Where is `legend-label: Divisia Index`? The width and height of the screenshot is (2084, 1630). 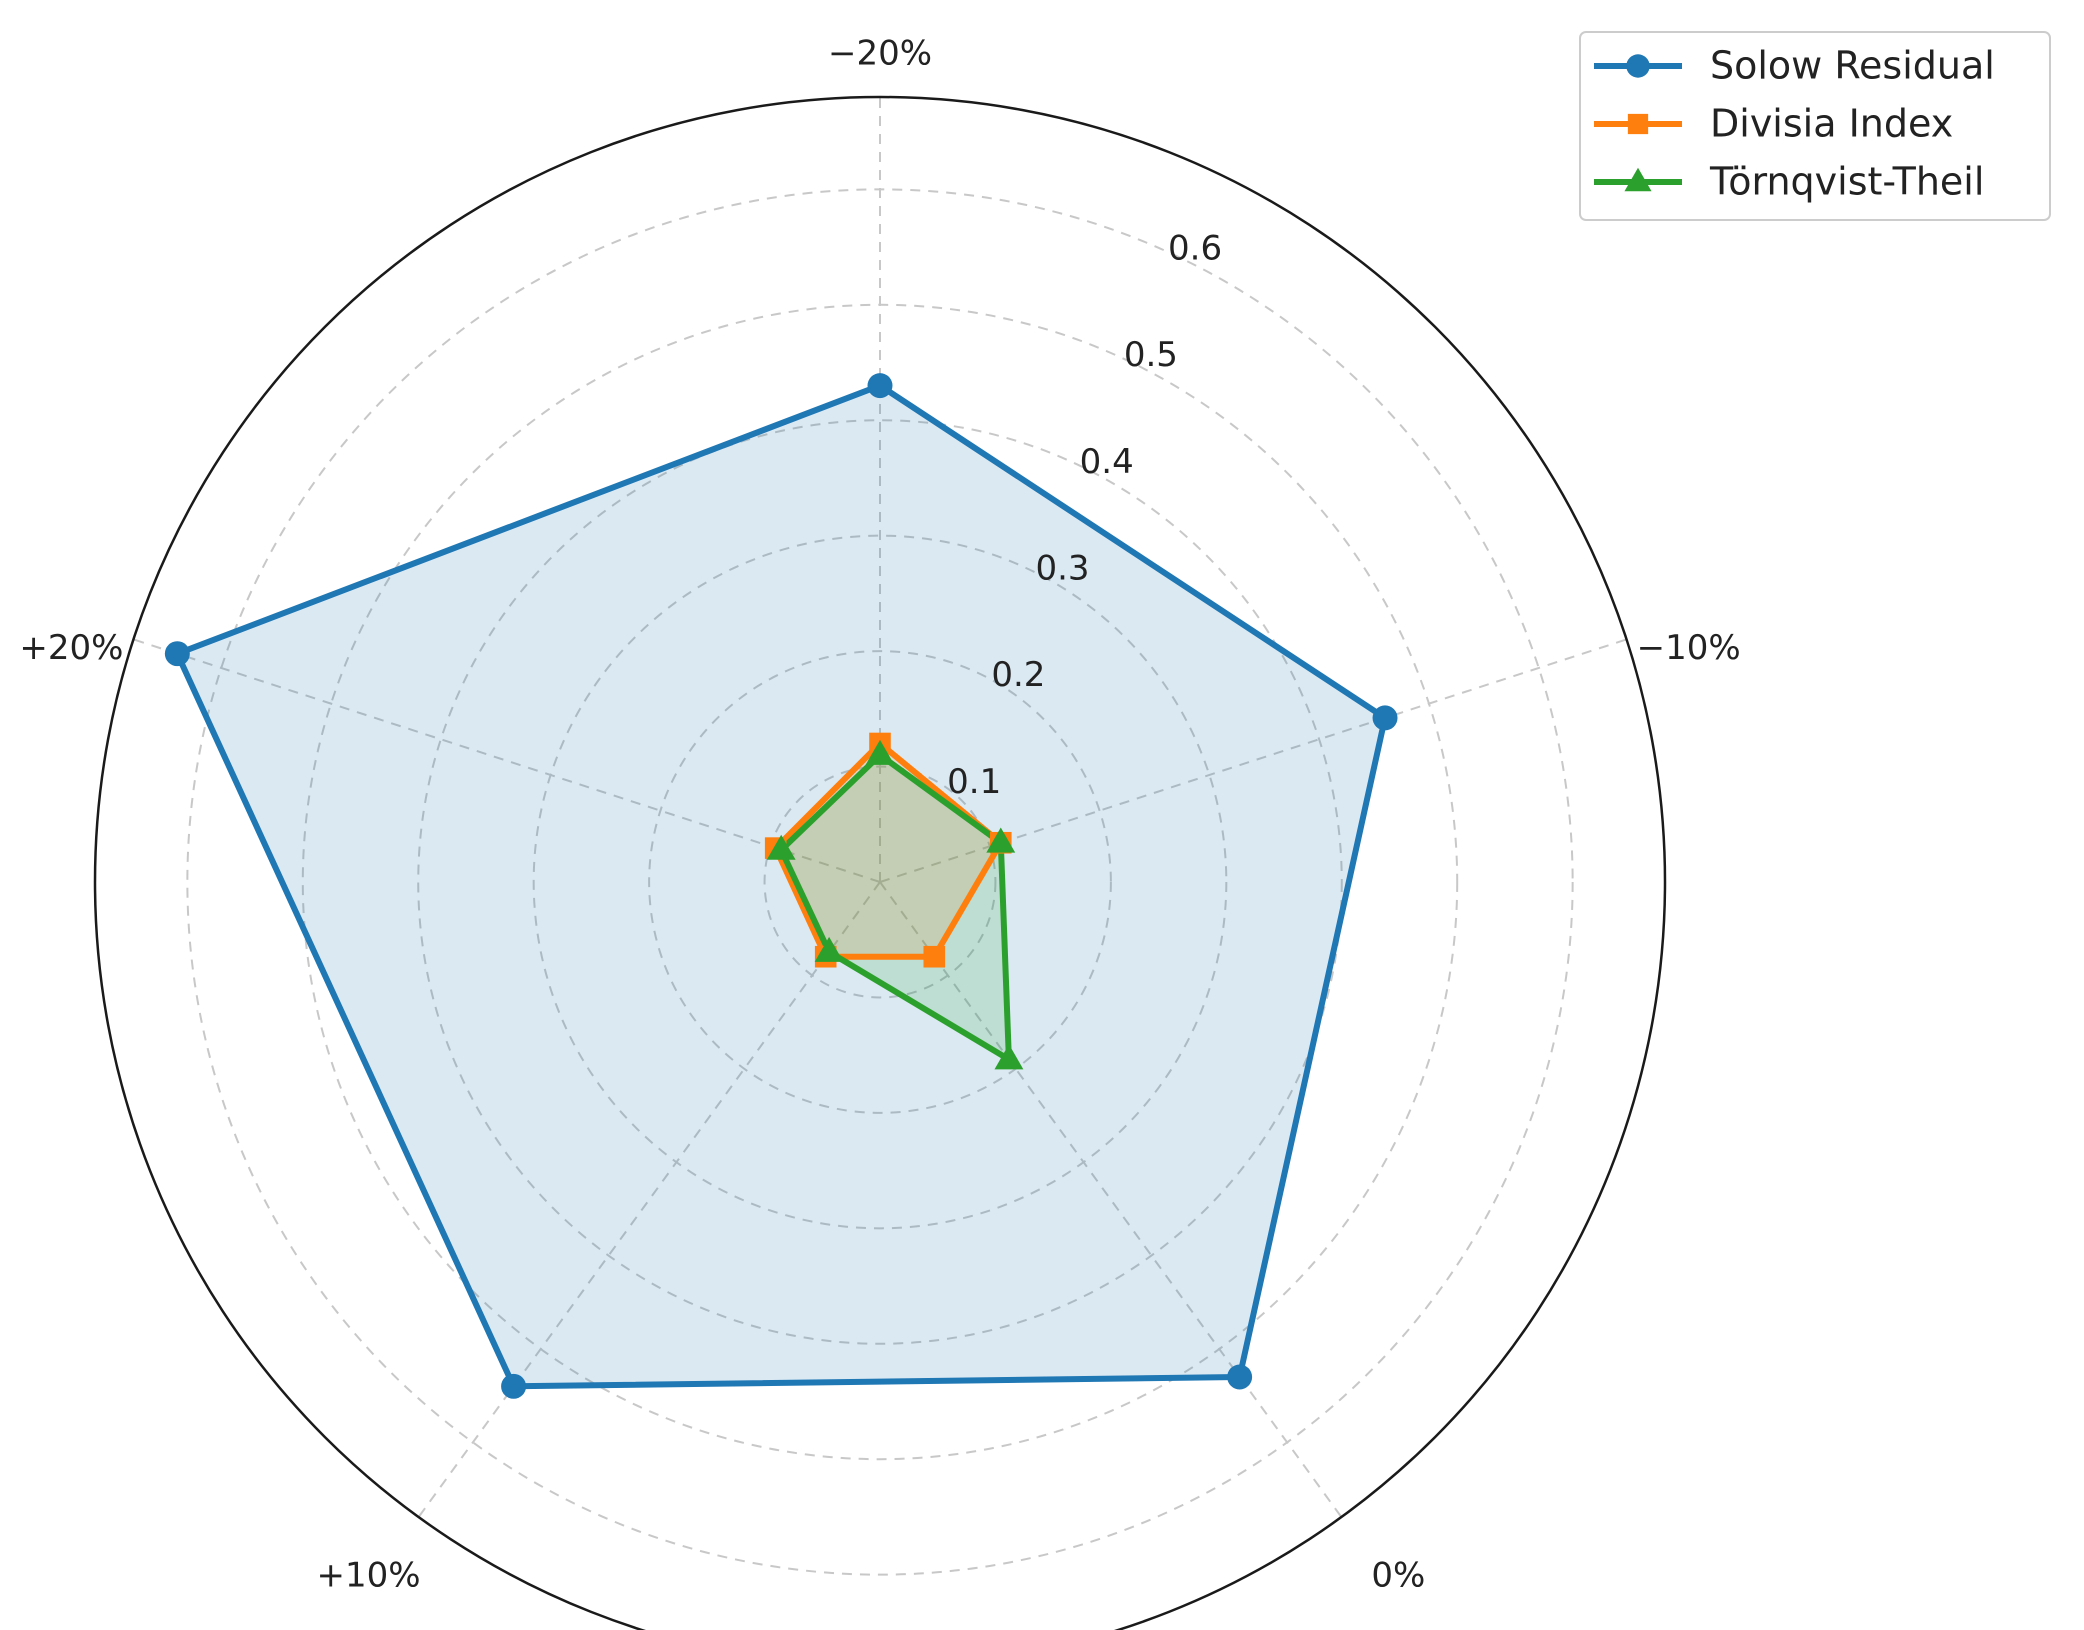 legend-label: Divisia Index is located at coordinates (1831, 124).